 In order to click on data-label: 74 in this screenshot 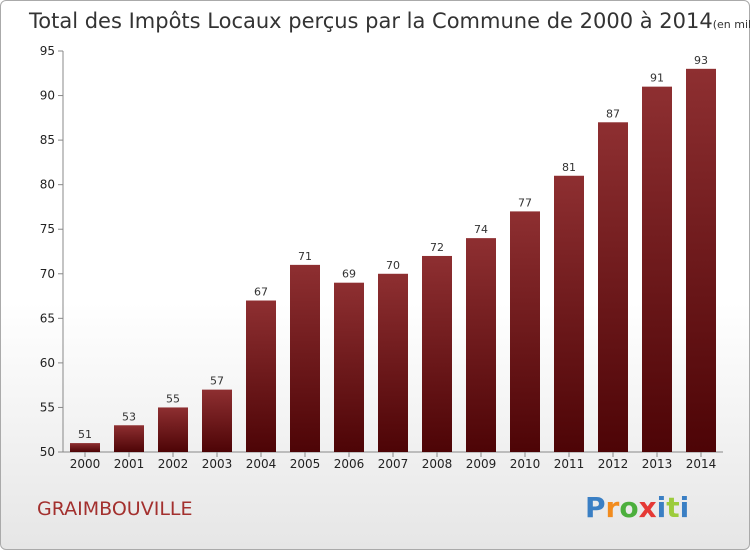, I will do `click(481, 229)`.